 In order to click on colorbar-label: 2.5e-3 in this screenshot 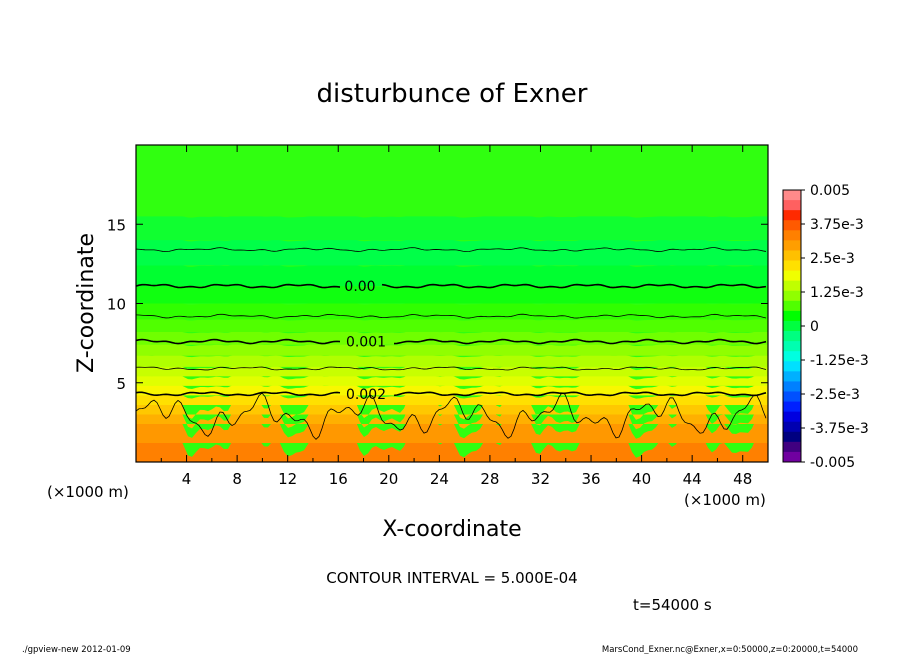, I will do `click(832, 259)`.